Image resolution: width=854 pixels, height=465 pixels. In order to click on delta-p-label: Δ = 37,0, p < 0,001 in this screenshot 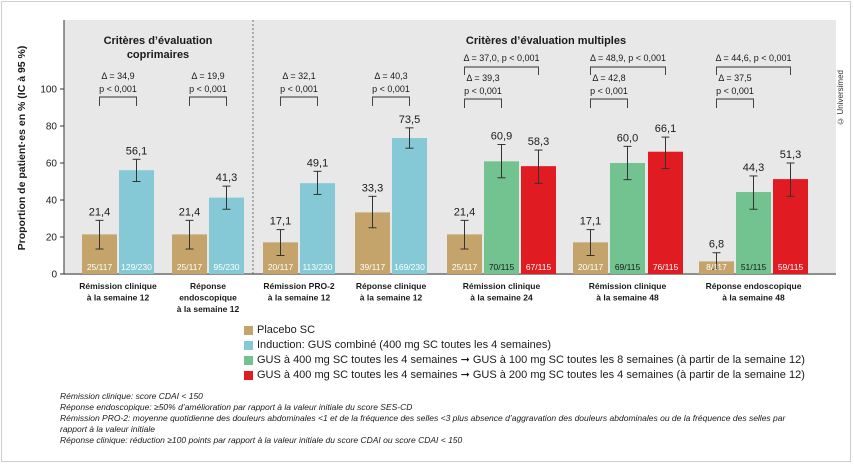, I will do `click(501, 58)`.